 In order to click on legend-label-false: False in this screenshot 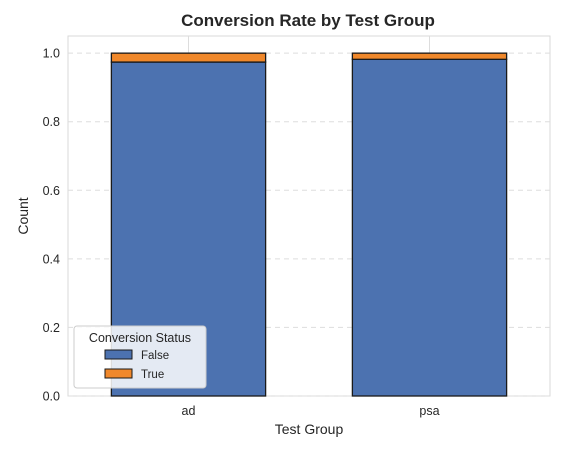, I will do `click(155, 356)`.